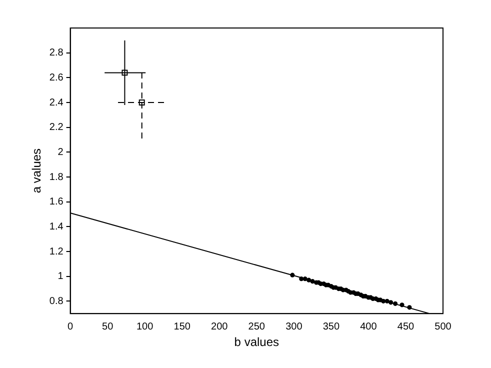  I want to click on x-tick-label: 50, so click(108, 326).